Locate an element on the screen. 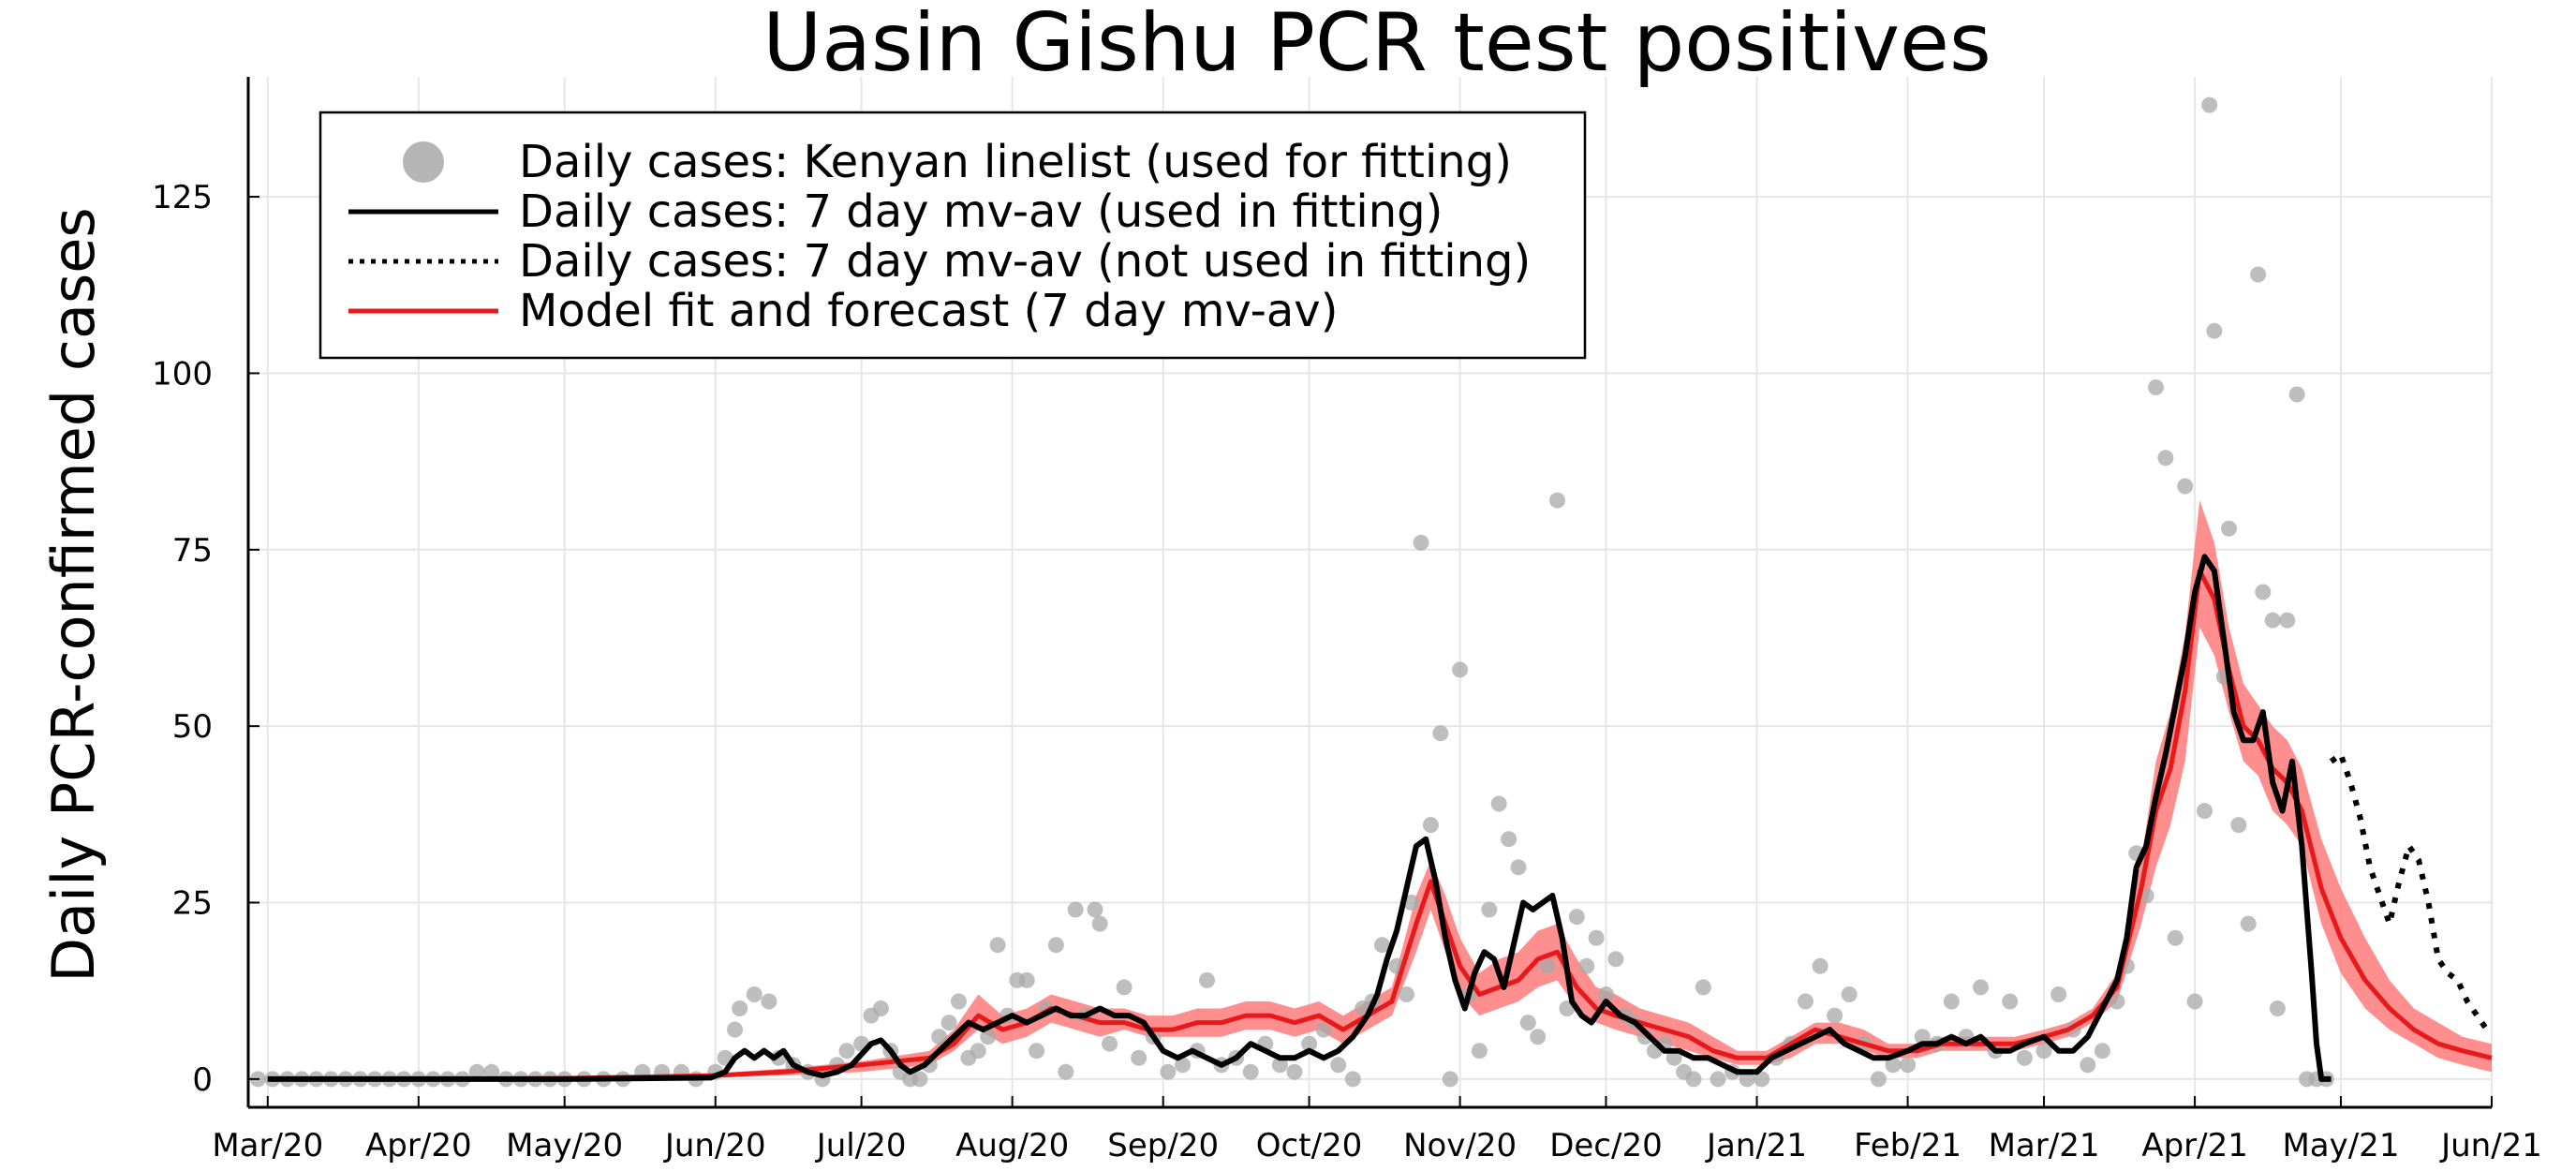 The height and width of the screenshot is (1171, 2576). x-tick-label: Jun/21 is located at coordinates (2491, 1145).